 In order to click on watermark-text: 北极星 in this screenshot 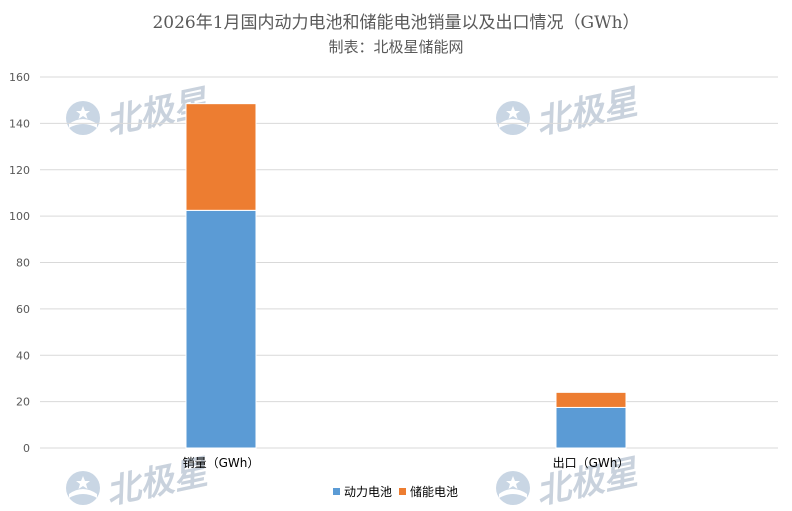, I will do `click(588, 112)`.